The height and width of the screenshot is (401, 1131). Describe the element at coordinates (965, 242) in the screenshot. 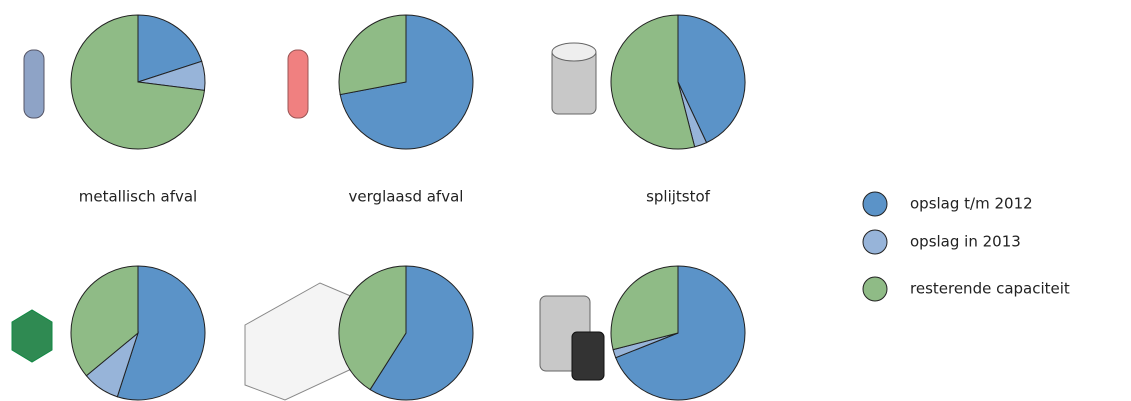

I see `legend-label: opslag in 2013` at that location.